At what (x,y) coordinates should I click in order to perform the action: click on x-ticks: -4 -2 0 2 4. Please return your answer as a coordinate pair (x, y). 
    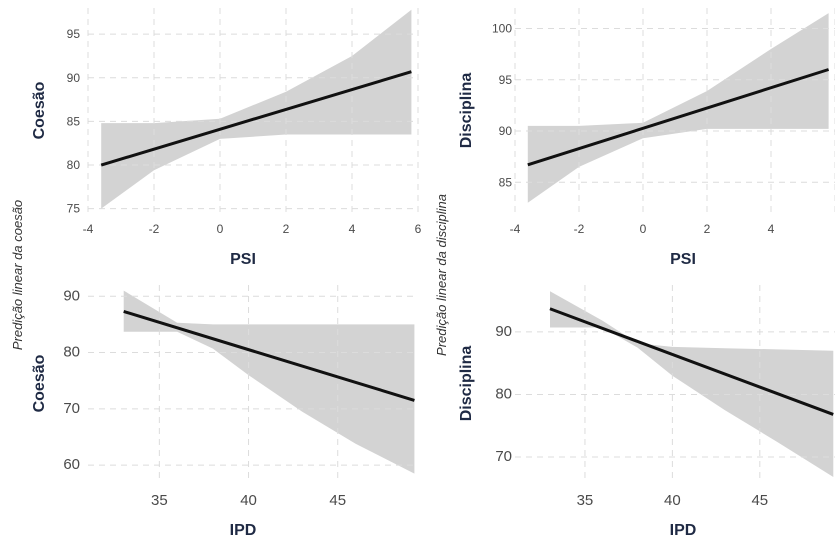
    Looking at the image, I should click on (642, 229).